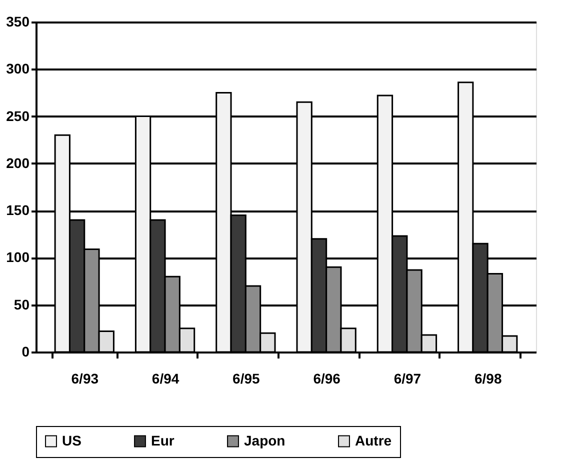 Image resolution: width=571 pixels, height=462 pixels. What do you see at coordinates (18, 257) in the screenshot?
I see `y-tick-label: 100` at bounding box center [18, 257].